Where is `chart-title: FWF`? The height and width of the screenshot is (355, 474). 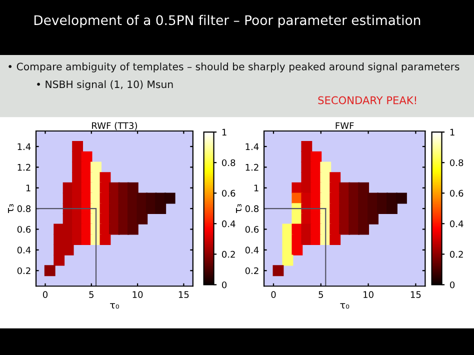 chart-title: FWF is located at coordinates (345, 125).